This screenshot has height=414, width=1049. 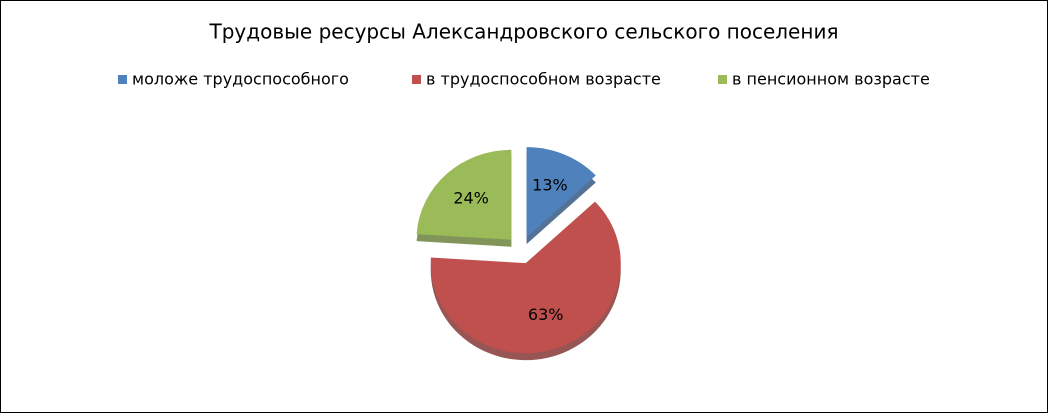 What do you see at coordinates (550, 184) in the screenshot?
I see `data-label: 13%` at bounding box center [550, 184].